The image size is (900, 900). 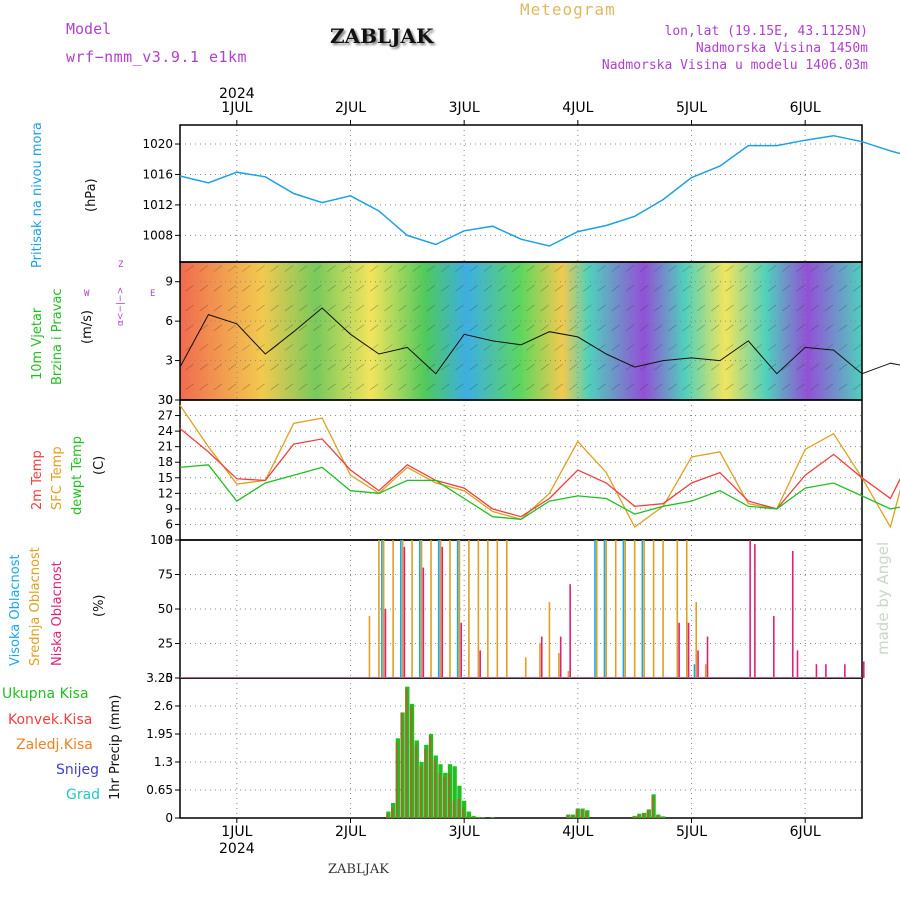 What do you see at coordinates (691, 108) in the screenshot?
I see `x-tick-label-top: 5JUL` at bounding box center [691, 108].